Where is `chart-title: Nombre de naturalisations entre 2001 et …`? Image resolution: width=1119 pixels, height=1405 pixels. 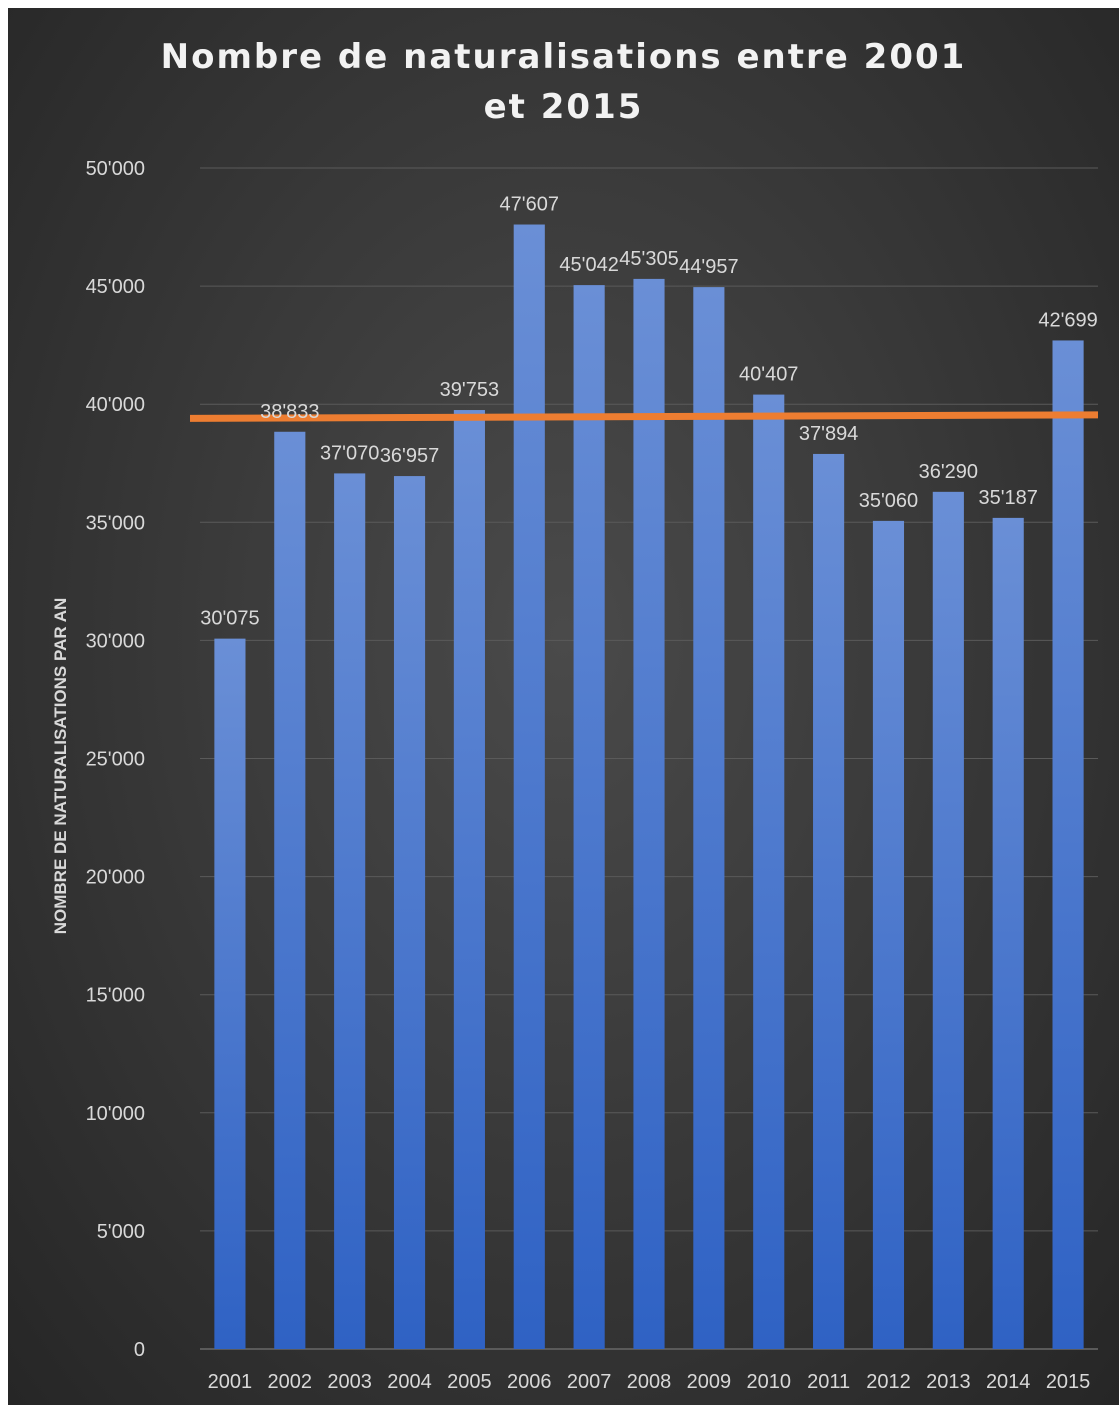 chart-title: Nombre de naturalisations entre 2001 et … is located at coordinates (563, 82).